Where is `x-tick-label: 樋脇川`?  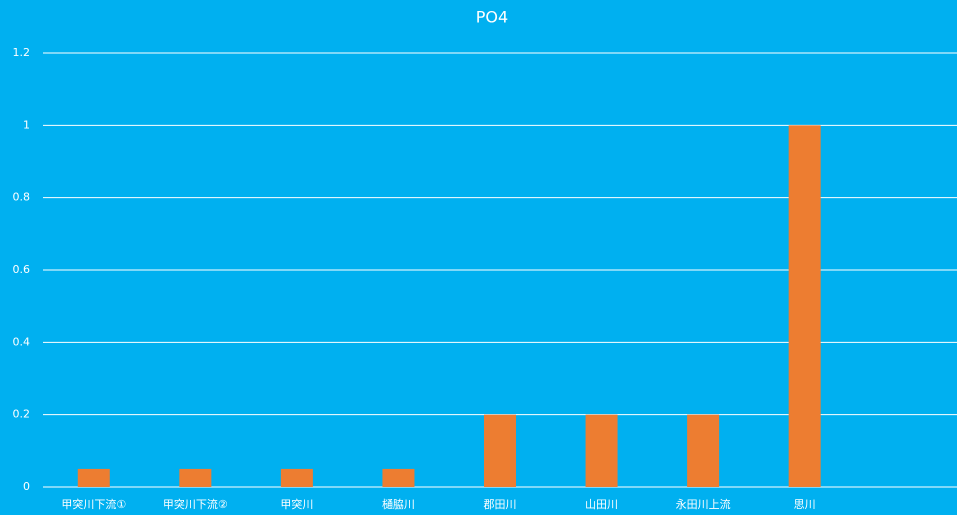
x-tick-label: 樋脇川 is located at coordinates (398, 504).